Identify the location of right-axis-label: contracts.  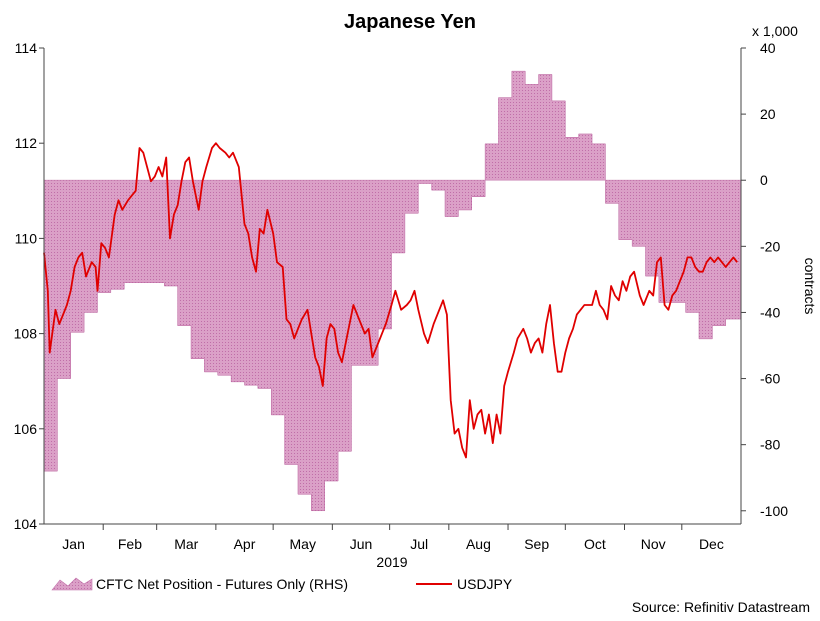
(810, 286).